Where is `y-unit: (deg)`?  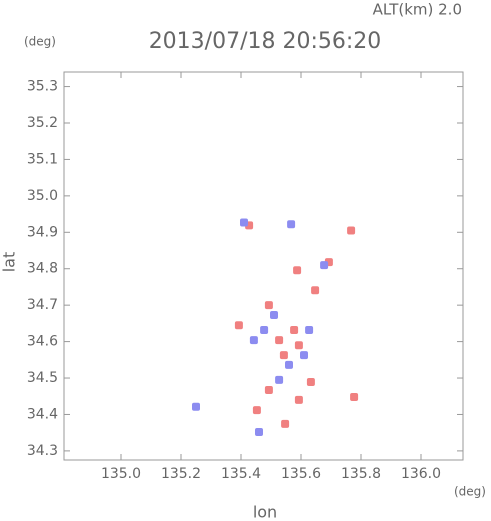
y-unit: (deg) is located at coordinates (40, 42).